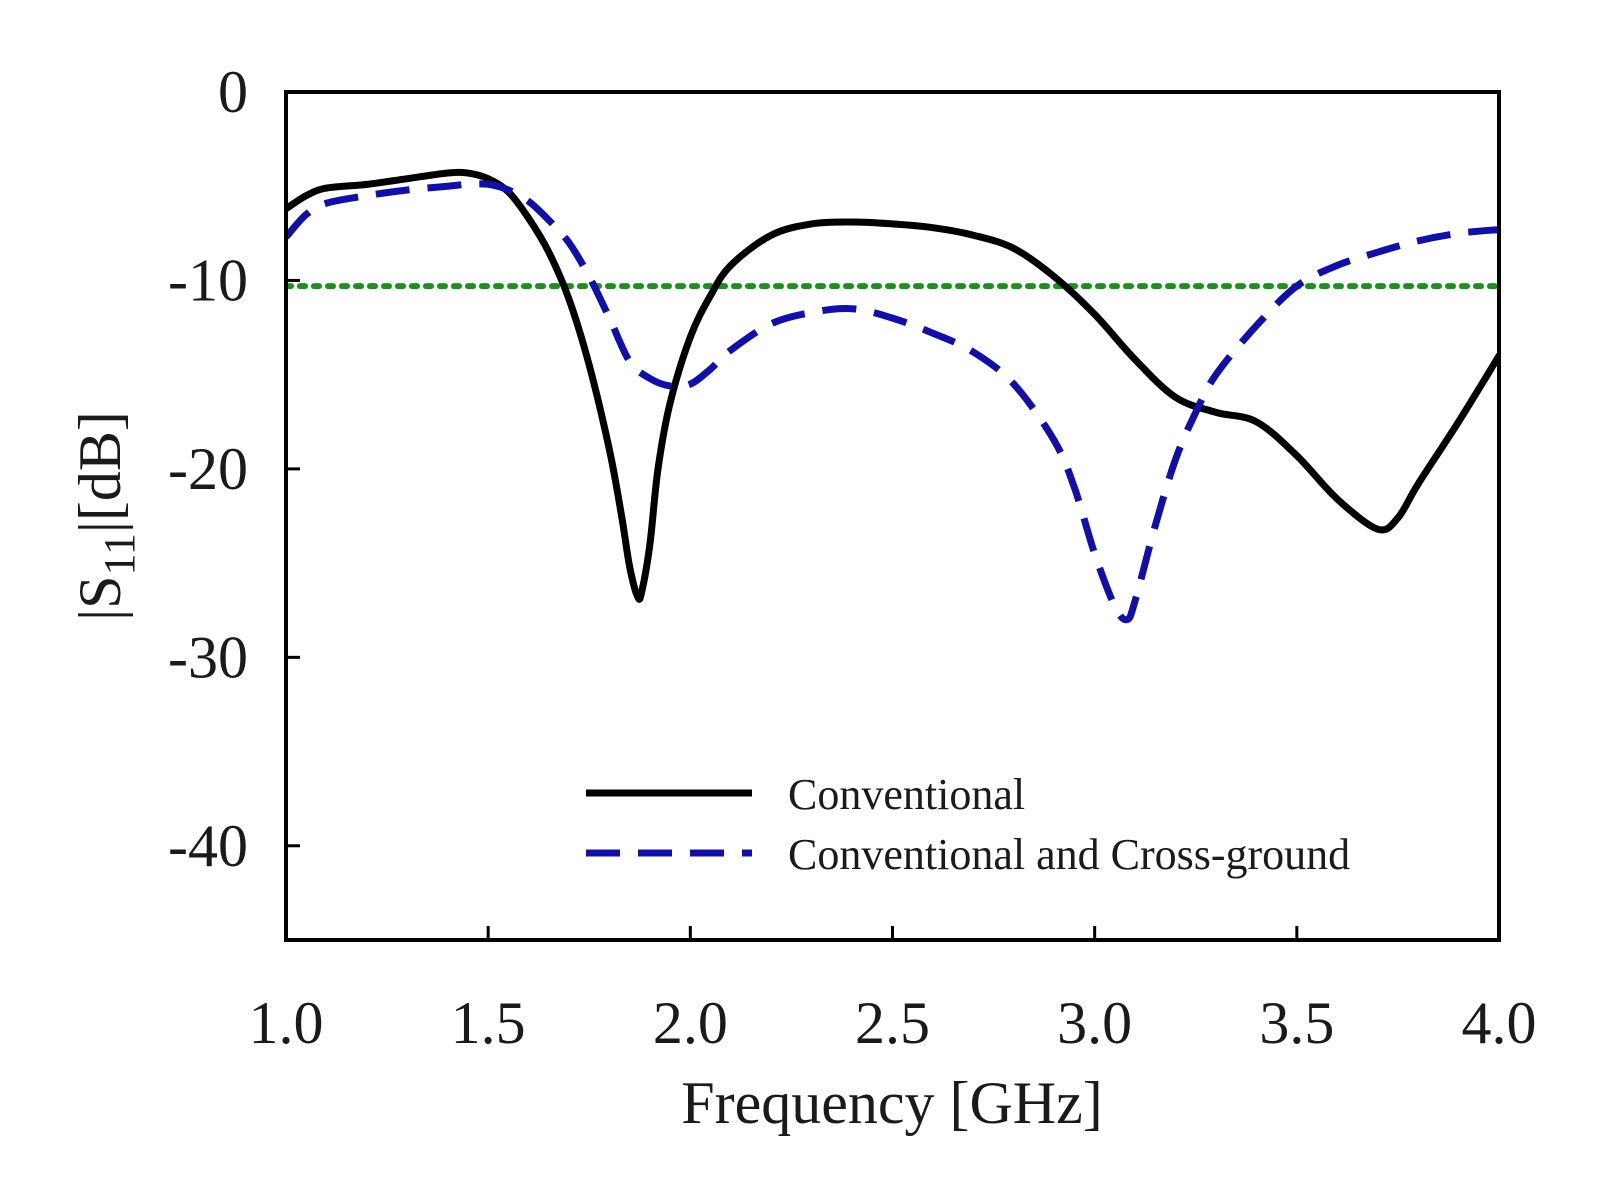 The image size is (1598, 1181). I want to click on y-axis-title-unit: [dB], so click(100, 466).